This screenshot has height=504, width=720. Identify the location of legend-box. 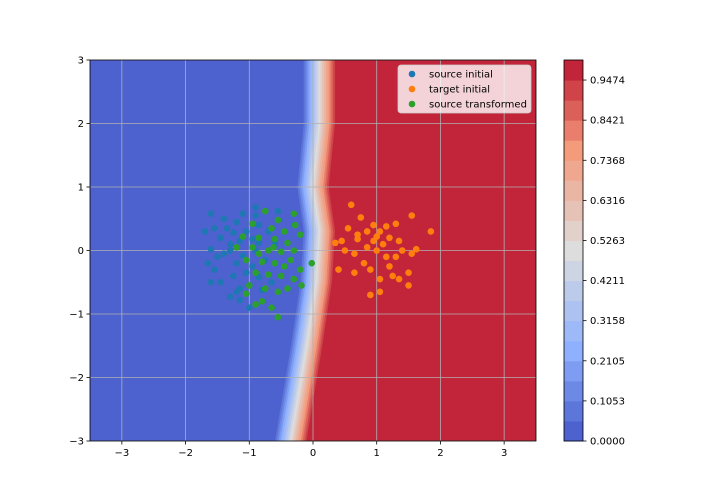
(464, 89).